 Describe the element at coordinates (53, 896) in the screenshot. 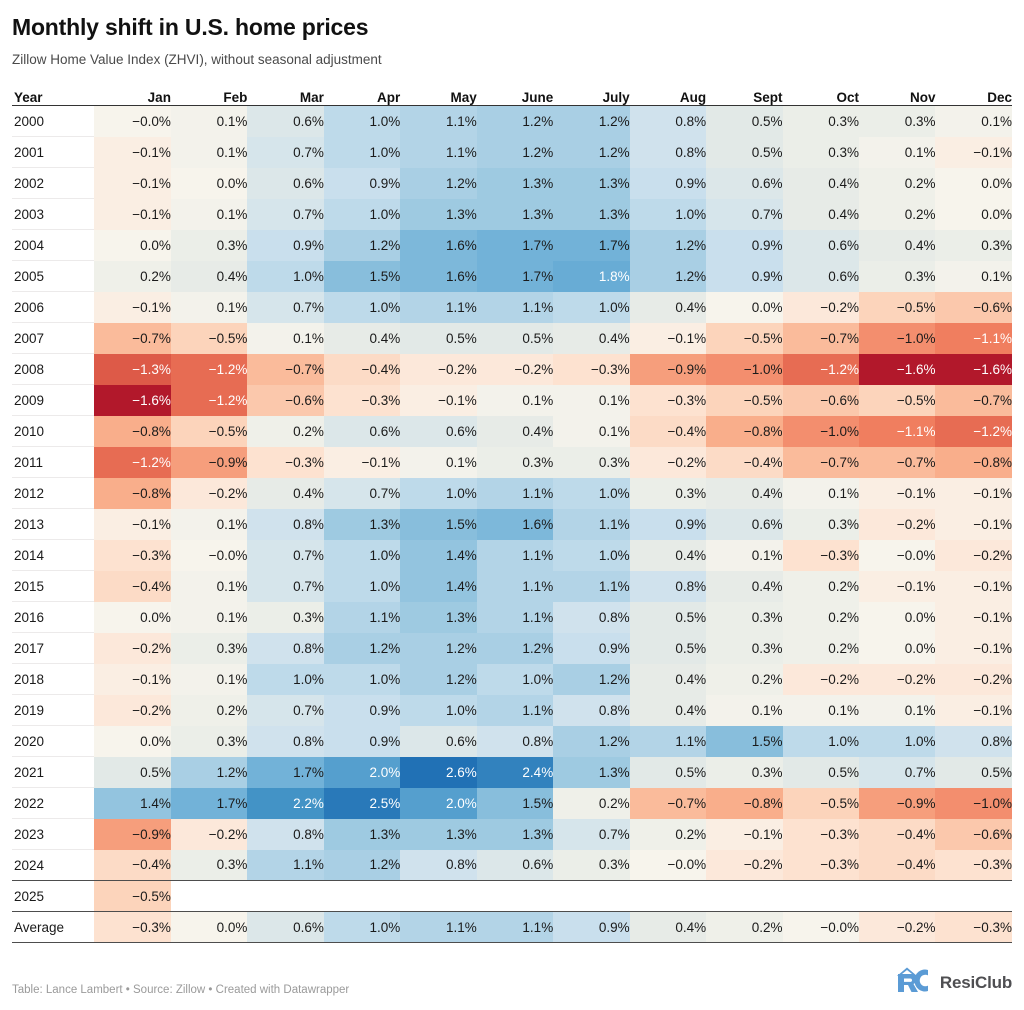

I see `row-label-2025: 2025` at that location.